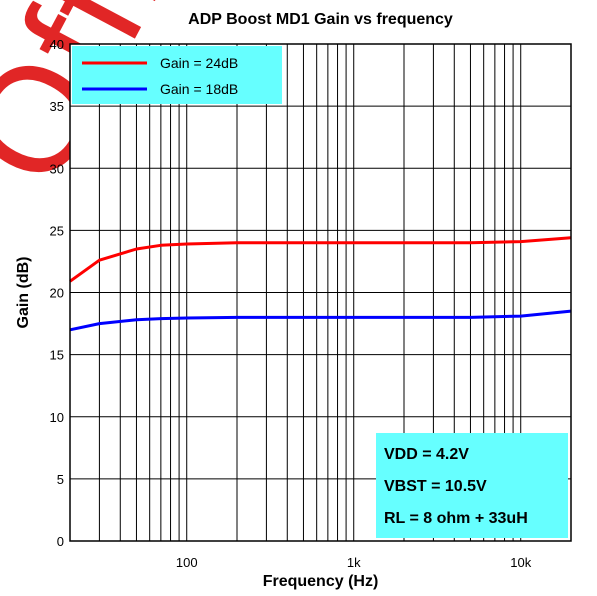  Describe the element at coordinates (435, 486) in the screenshot. I see `condition-text: VBST = 10.5V` at that location.